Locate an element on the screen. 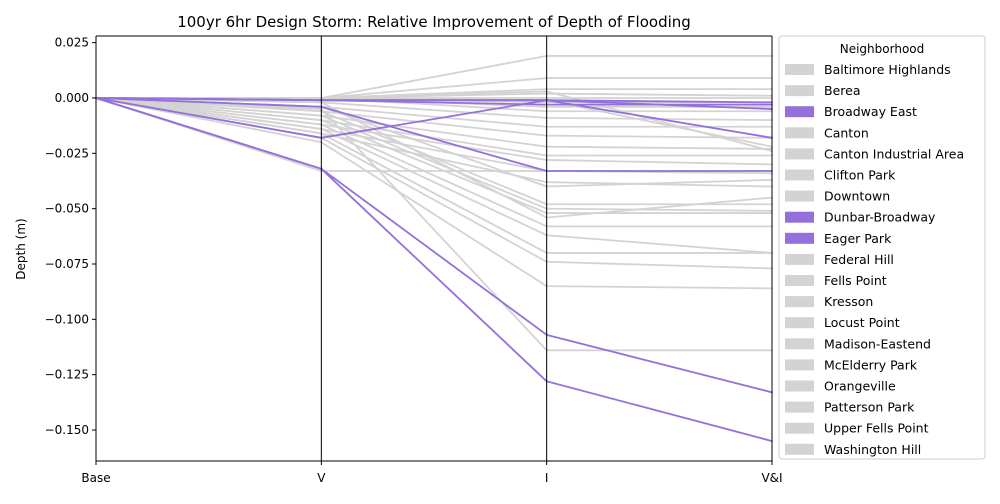 The height and width of the screenshot is (504, 1000). legend-label-5: Clifton Park is located at coordinates (860, 175).